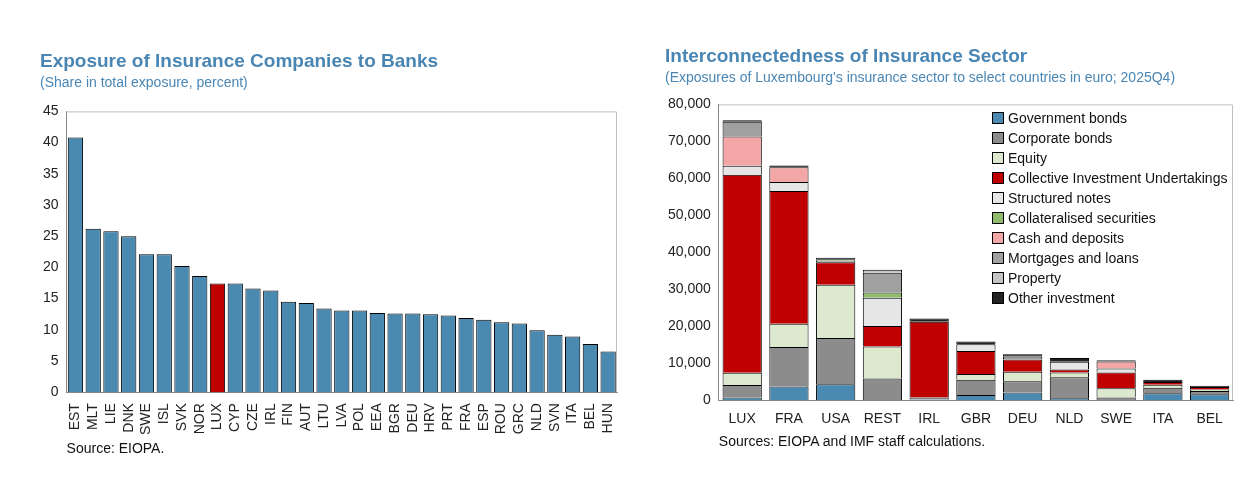  Describe the element at coordinates (50, 203) in the screenshot. I see `y-tick-label: 30` at that location.